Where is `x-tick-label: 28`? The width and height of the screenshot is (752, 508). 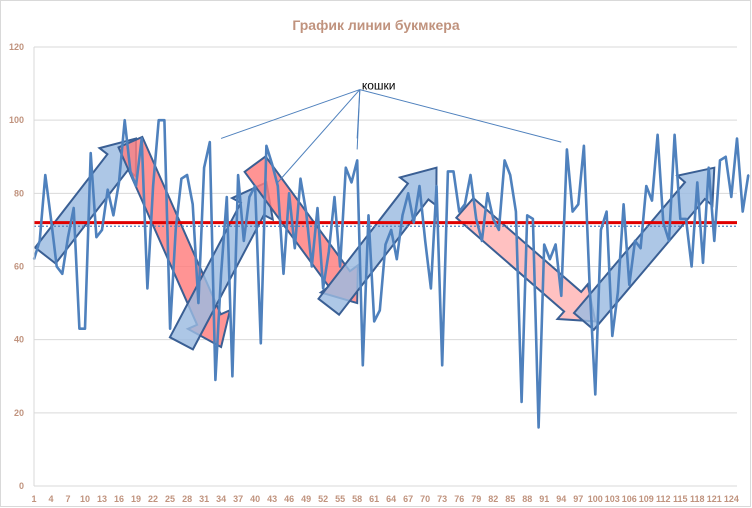 x-tick-label: 28 is located at coordinates (187, 499).